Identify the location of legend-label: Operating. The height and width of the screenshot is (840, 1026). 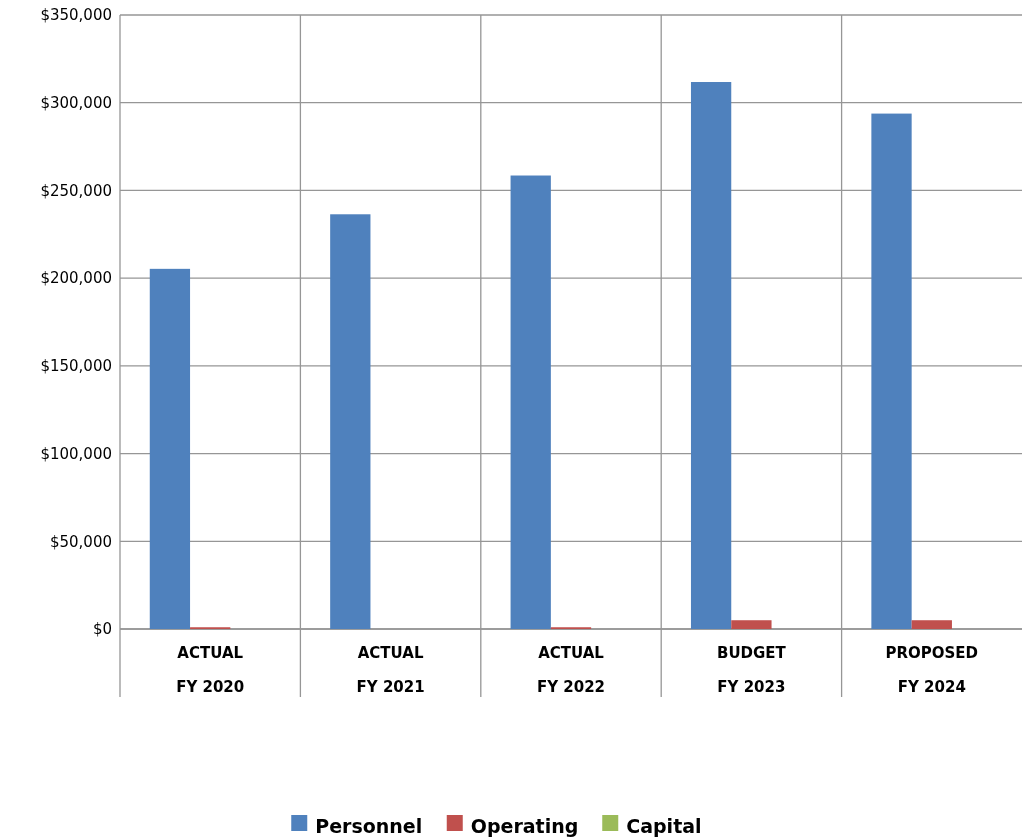
(524, 825).